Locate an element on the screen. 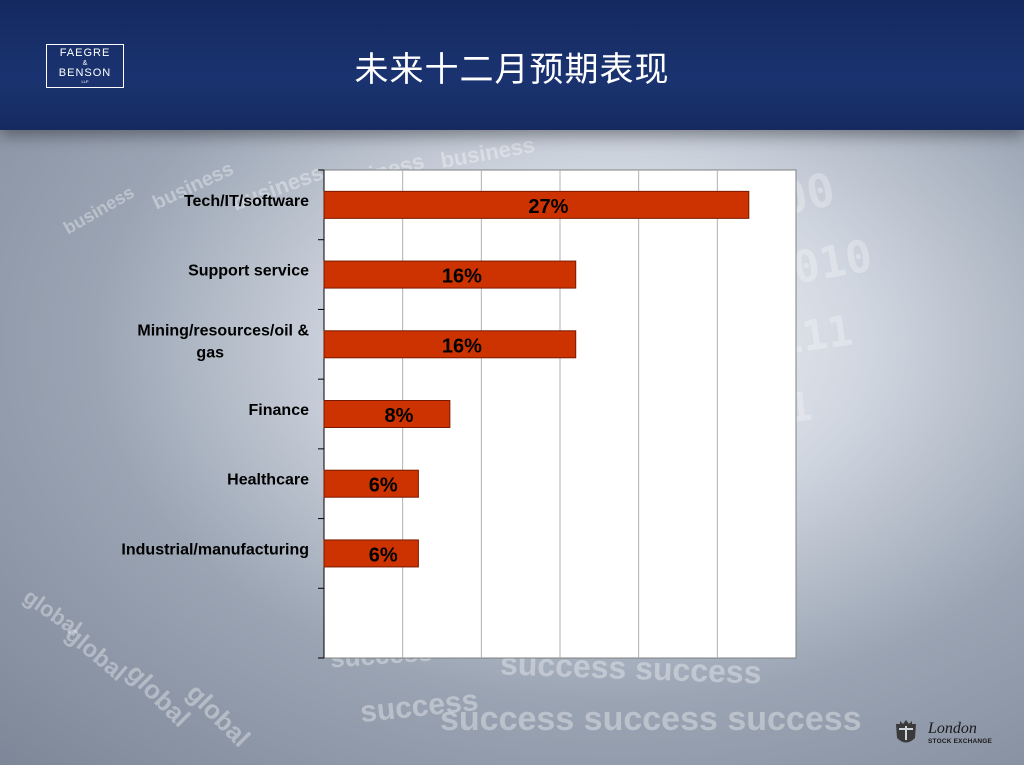 The width and height of the screenshot is (1024, 765). lse-crest-icon is located at coordinates (906, 731).